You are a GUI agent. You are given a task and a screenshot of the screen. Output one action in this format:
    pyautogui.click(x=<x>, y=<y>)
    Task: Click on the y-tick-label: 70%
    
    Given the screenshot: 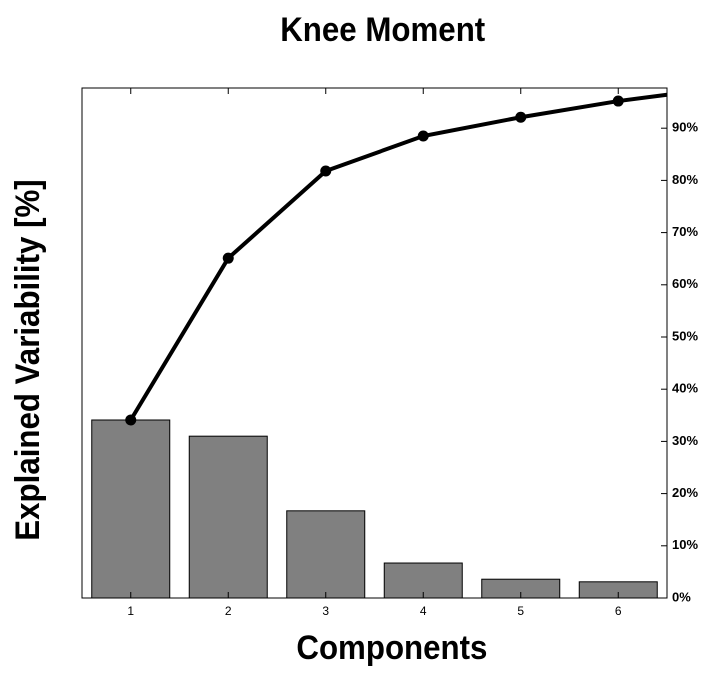 What is the action you would take?
    pyautogui.click(x=685, y=231)
    